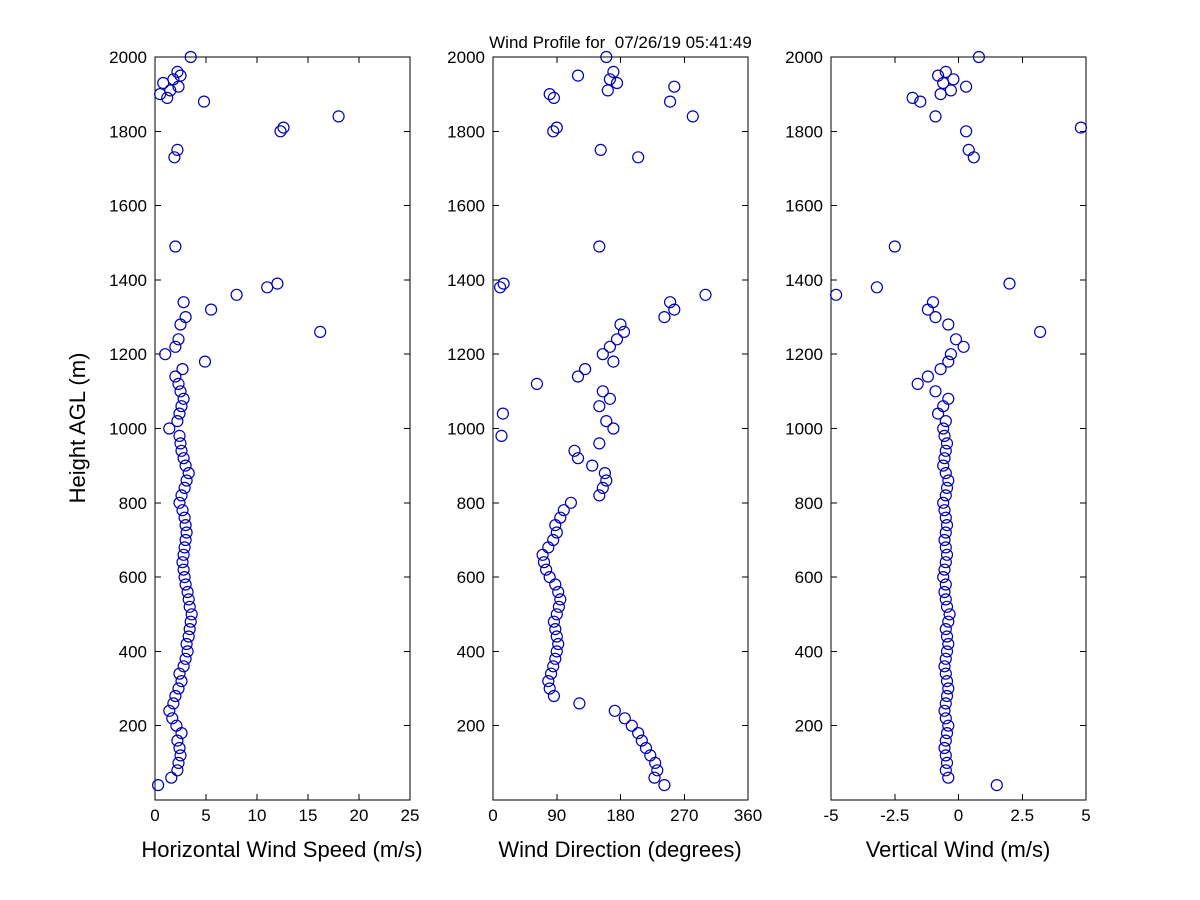 Image resolution: width=1200 pixels, height=900 pixels. Describe the element at coordinates (128, 354) in the screenshot. I see `y-tick-label: 1200` at that location.